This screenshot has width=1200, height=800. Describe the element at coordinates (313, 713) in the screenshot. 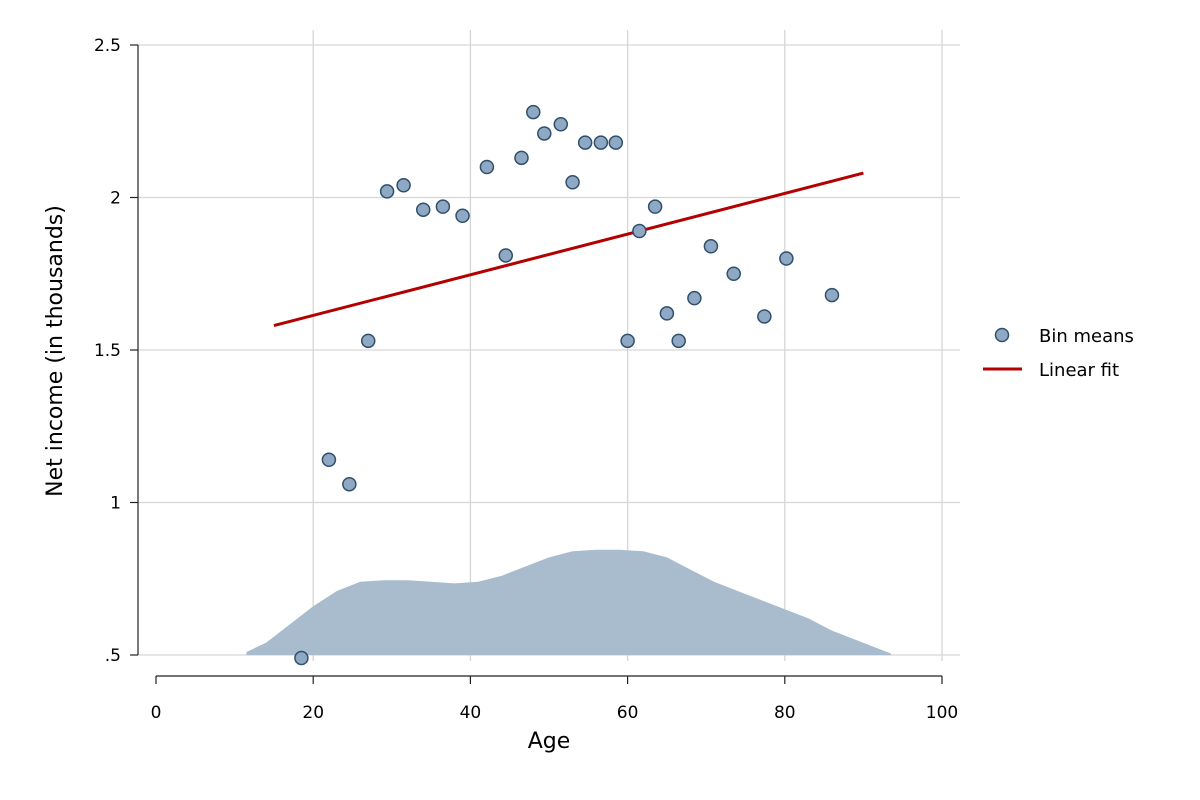

I see `x-tick-label: 20` at that location.